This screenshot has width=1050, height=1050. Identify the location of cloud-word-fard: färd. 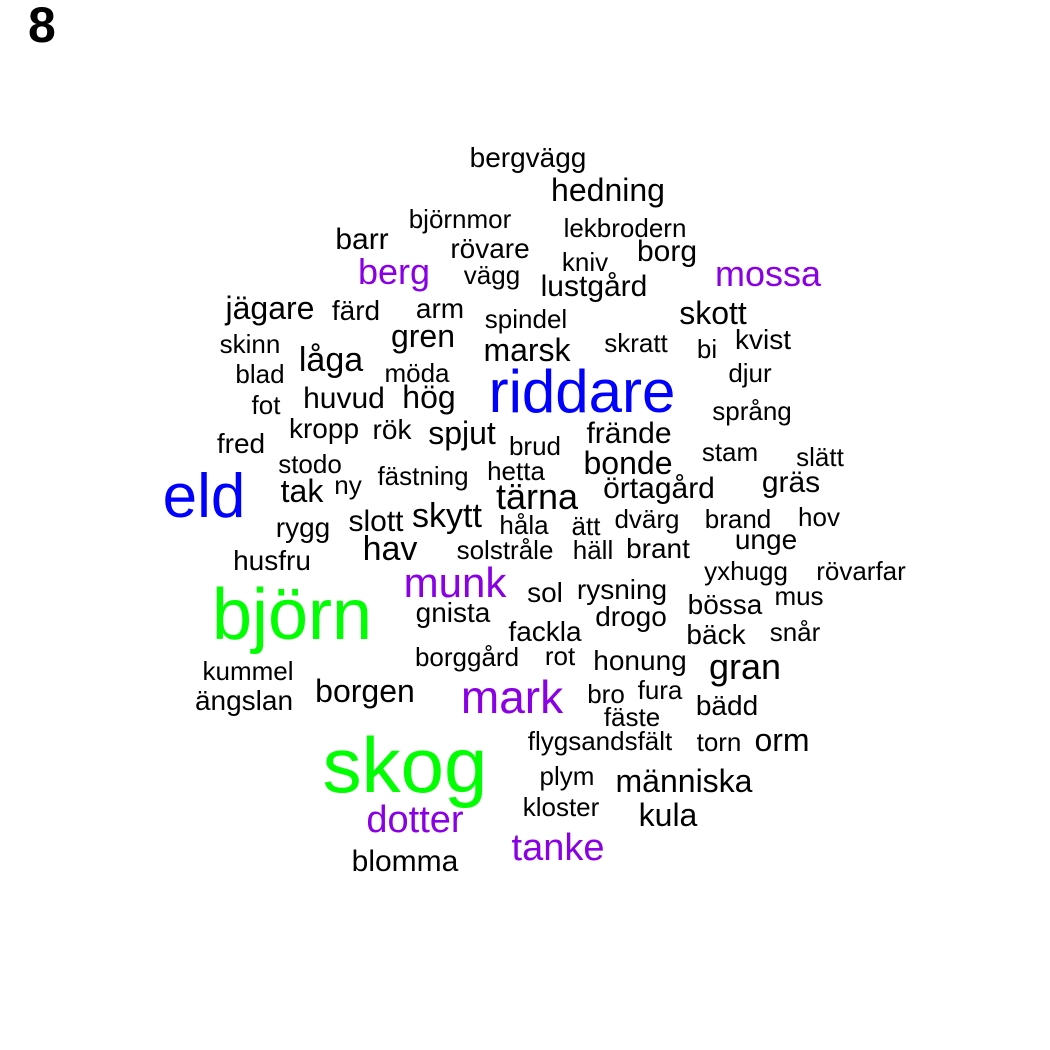
(356, 310).